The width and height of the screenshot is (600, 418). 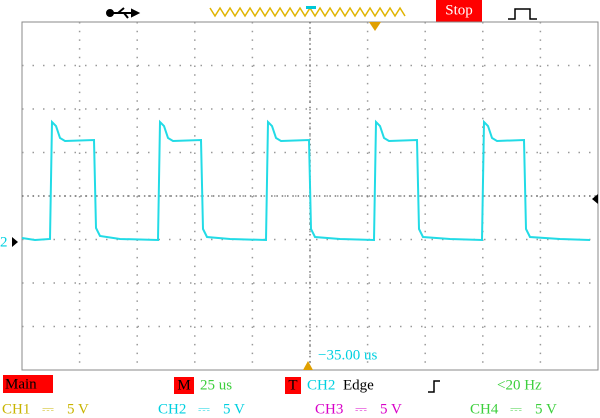 I want to click on channel-list: CH1 ⎓ 5 V CH2 ⎓ 5 V CH3 ⎓ 5 V CH4 ⎓ 5 V, so click(x=279, y=409).